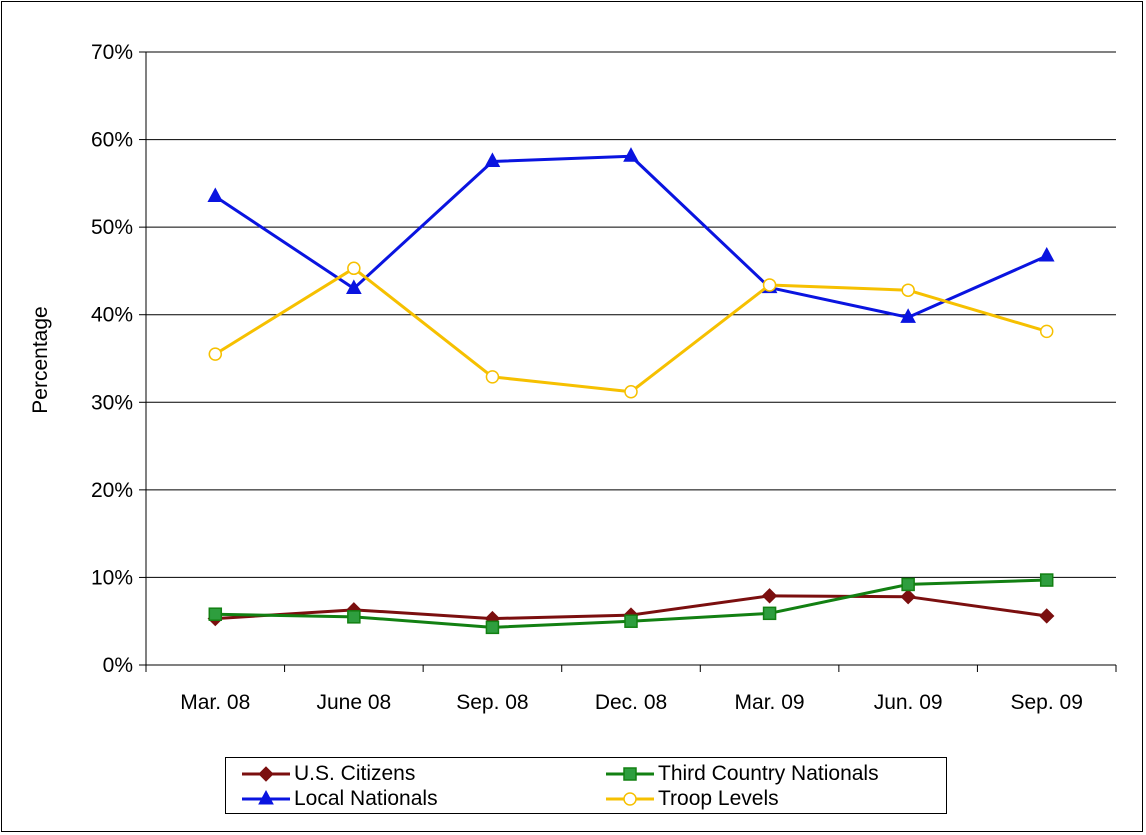  I want to click on legend-item: Third Country Nationals, so click(741, 774).